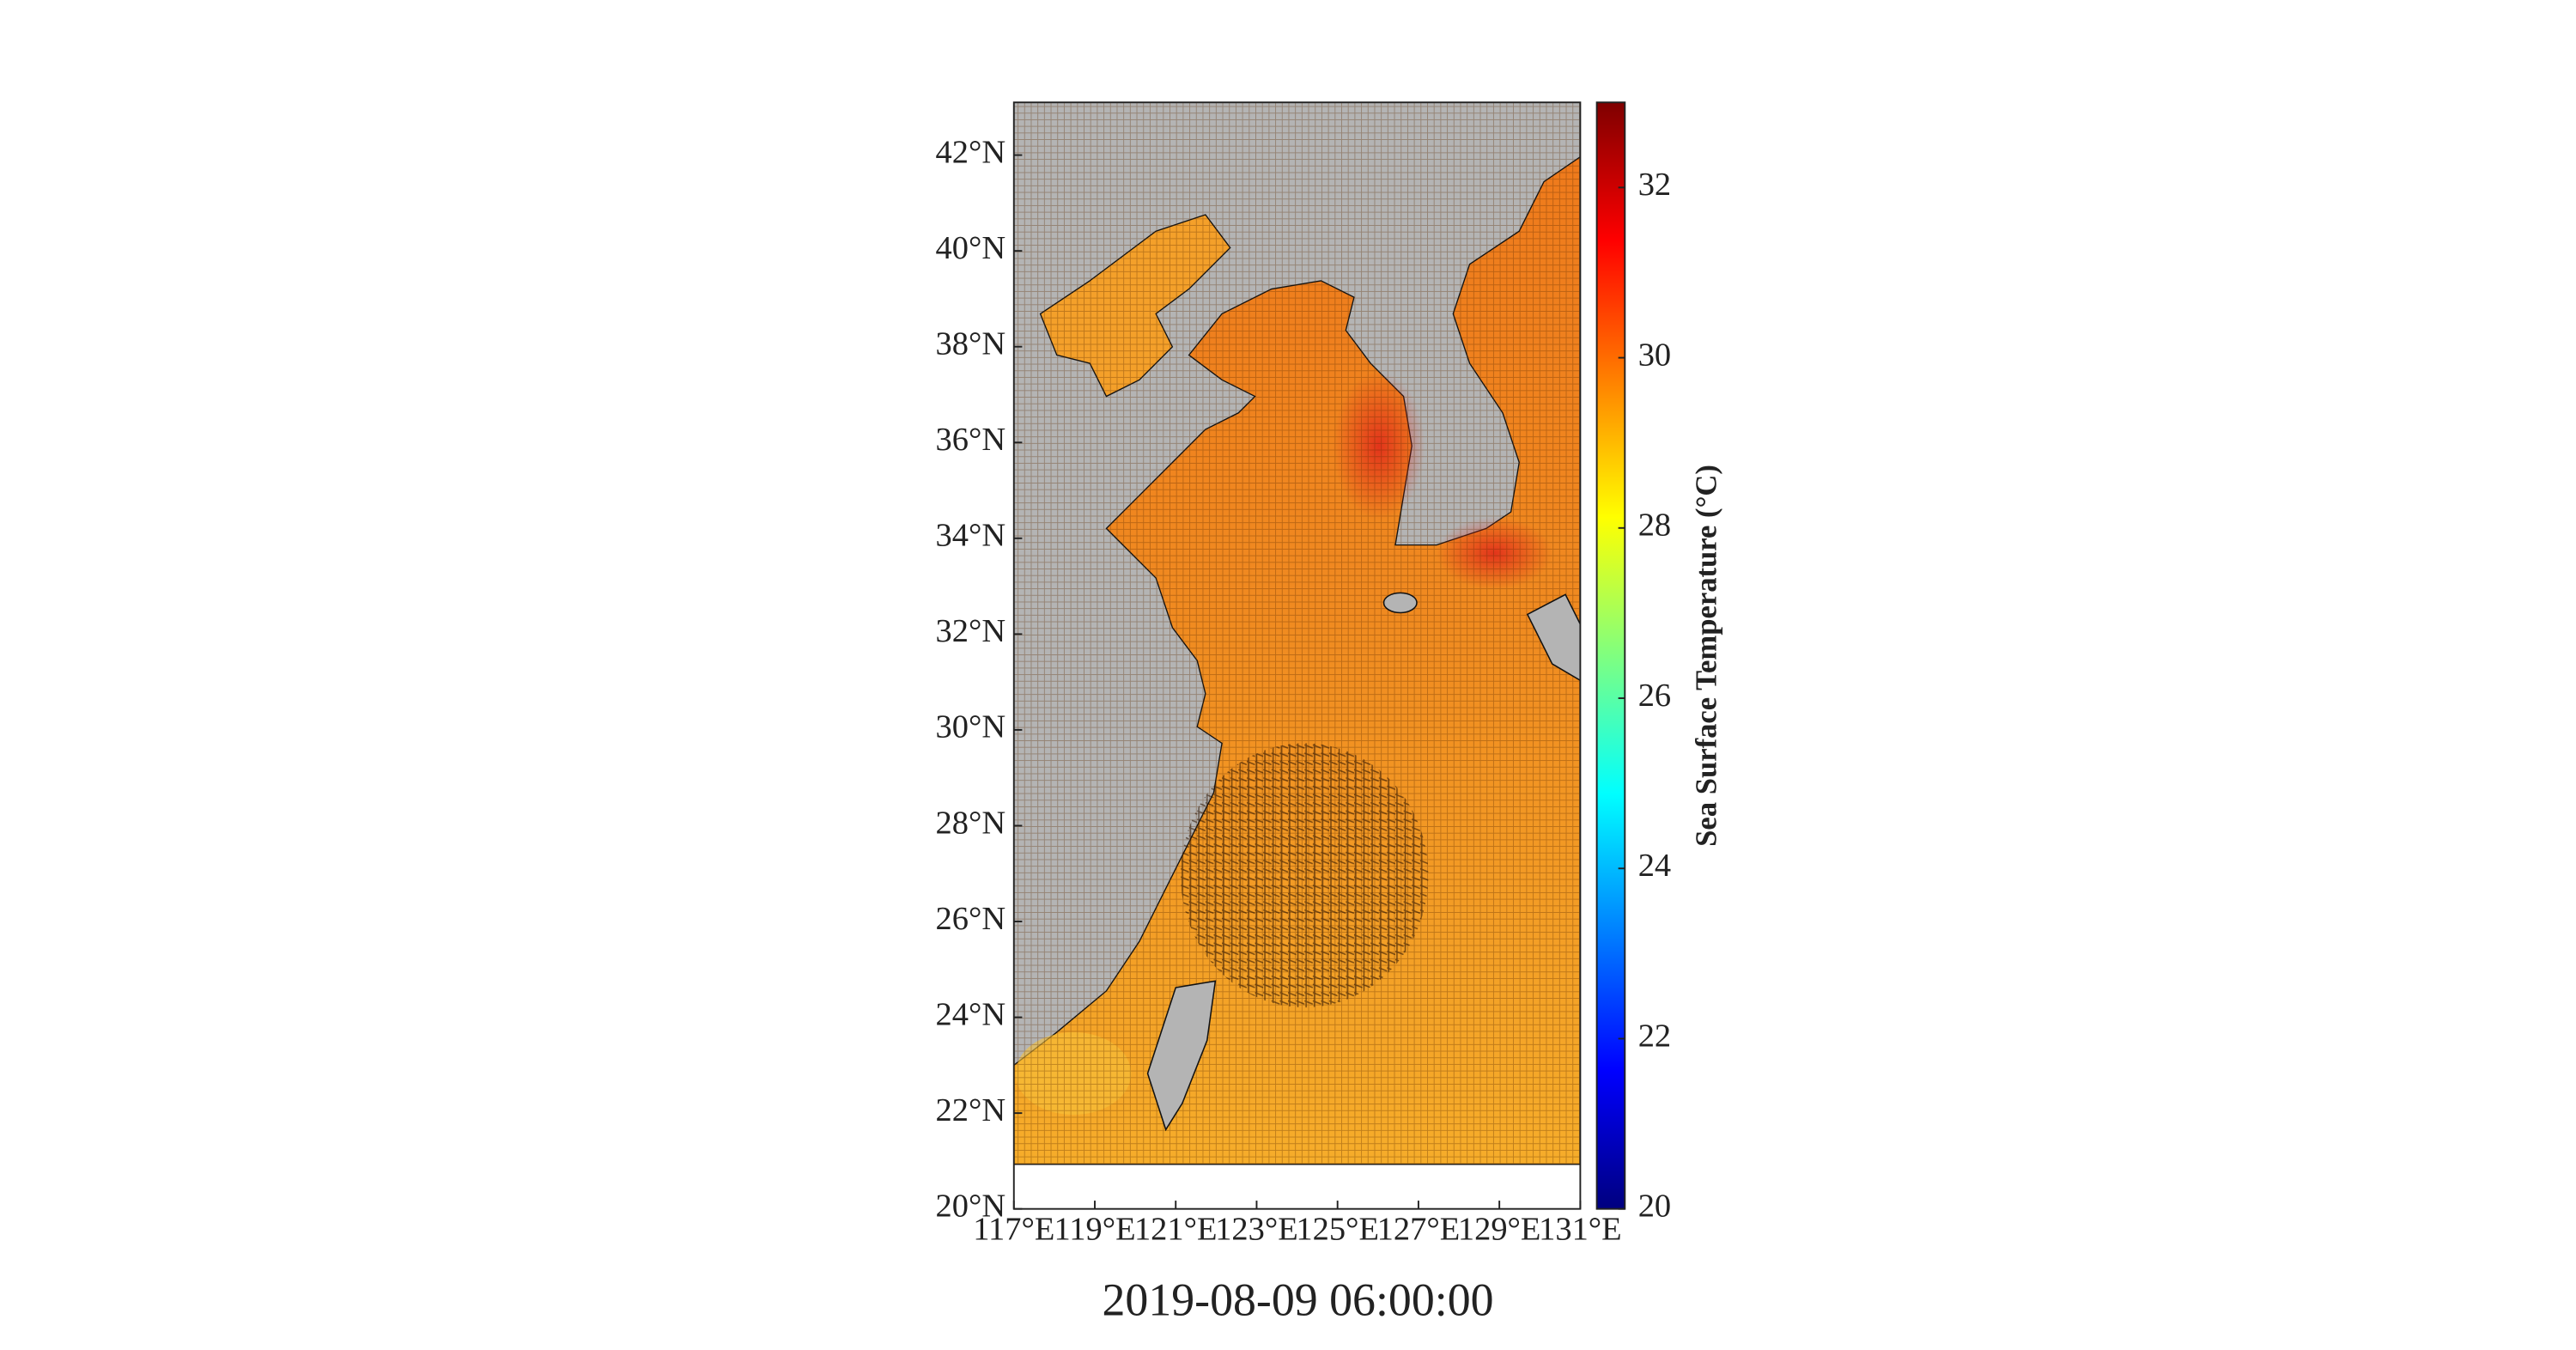 This screenshot has height=1350, width=2576. I want to click on colorbar-tick-label: 22, so click(1654, 1036).